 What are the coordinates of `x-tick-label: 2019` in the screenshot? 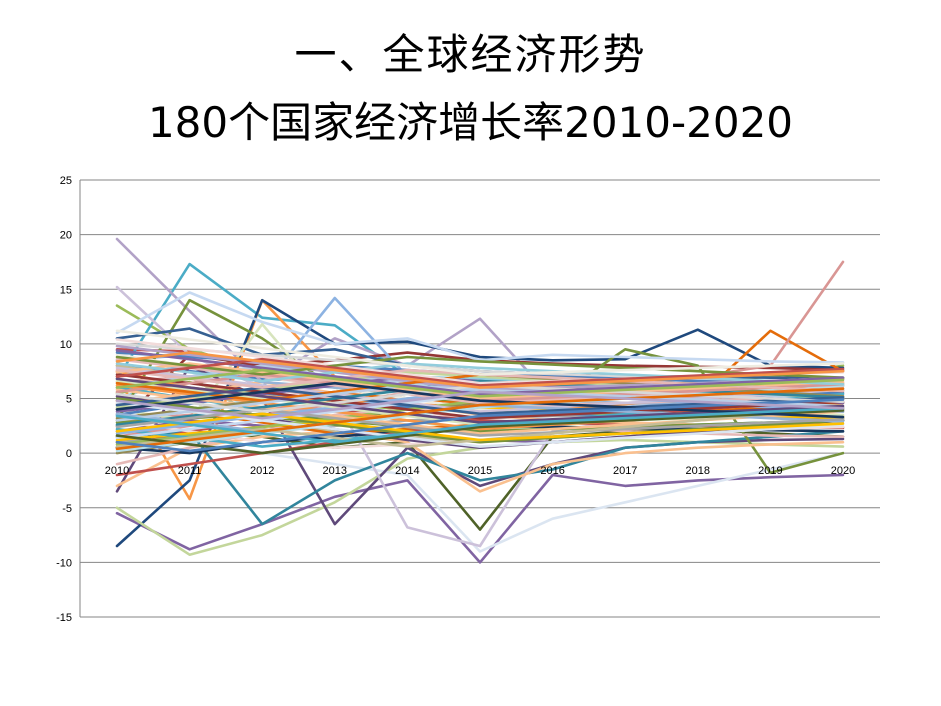 It's located at (770, 471).